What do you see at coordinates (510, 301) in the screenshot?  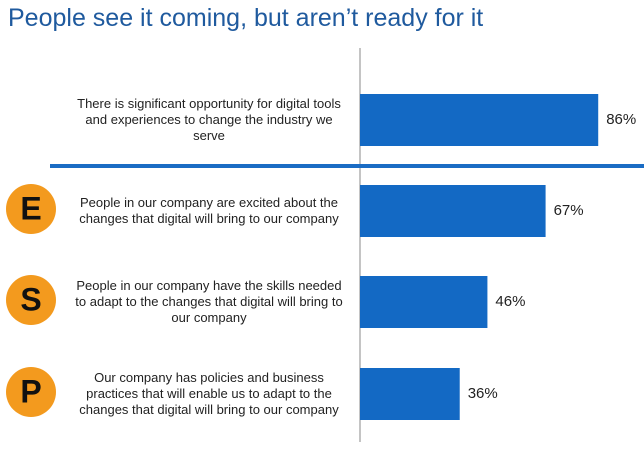 I see `value-label: 46%` at bounding box center [510, 301].